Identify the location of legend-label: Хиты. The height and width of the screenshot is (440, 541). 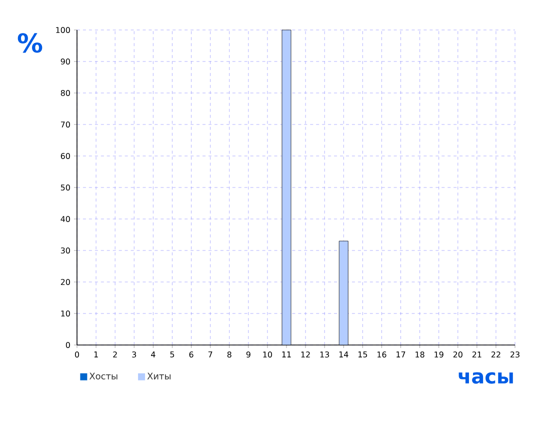
(159, 376).